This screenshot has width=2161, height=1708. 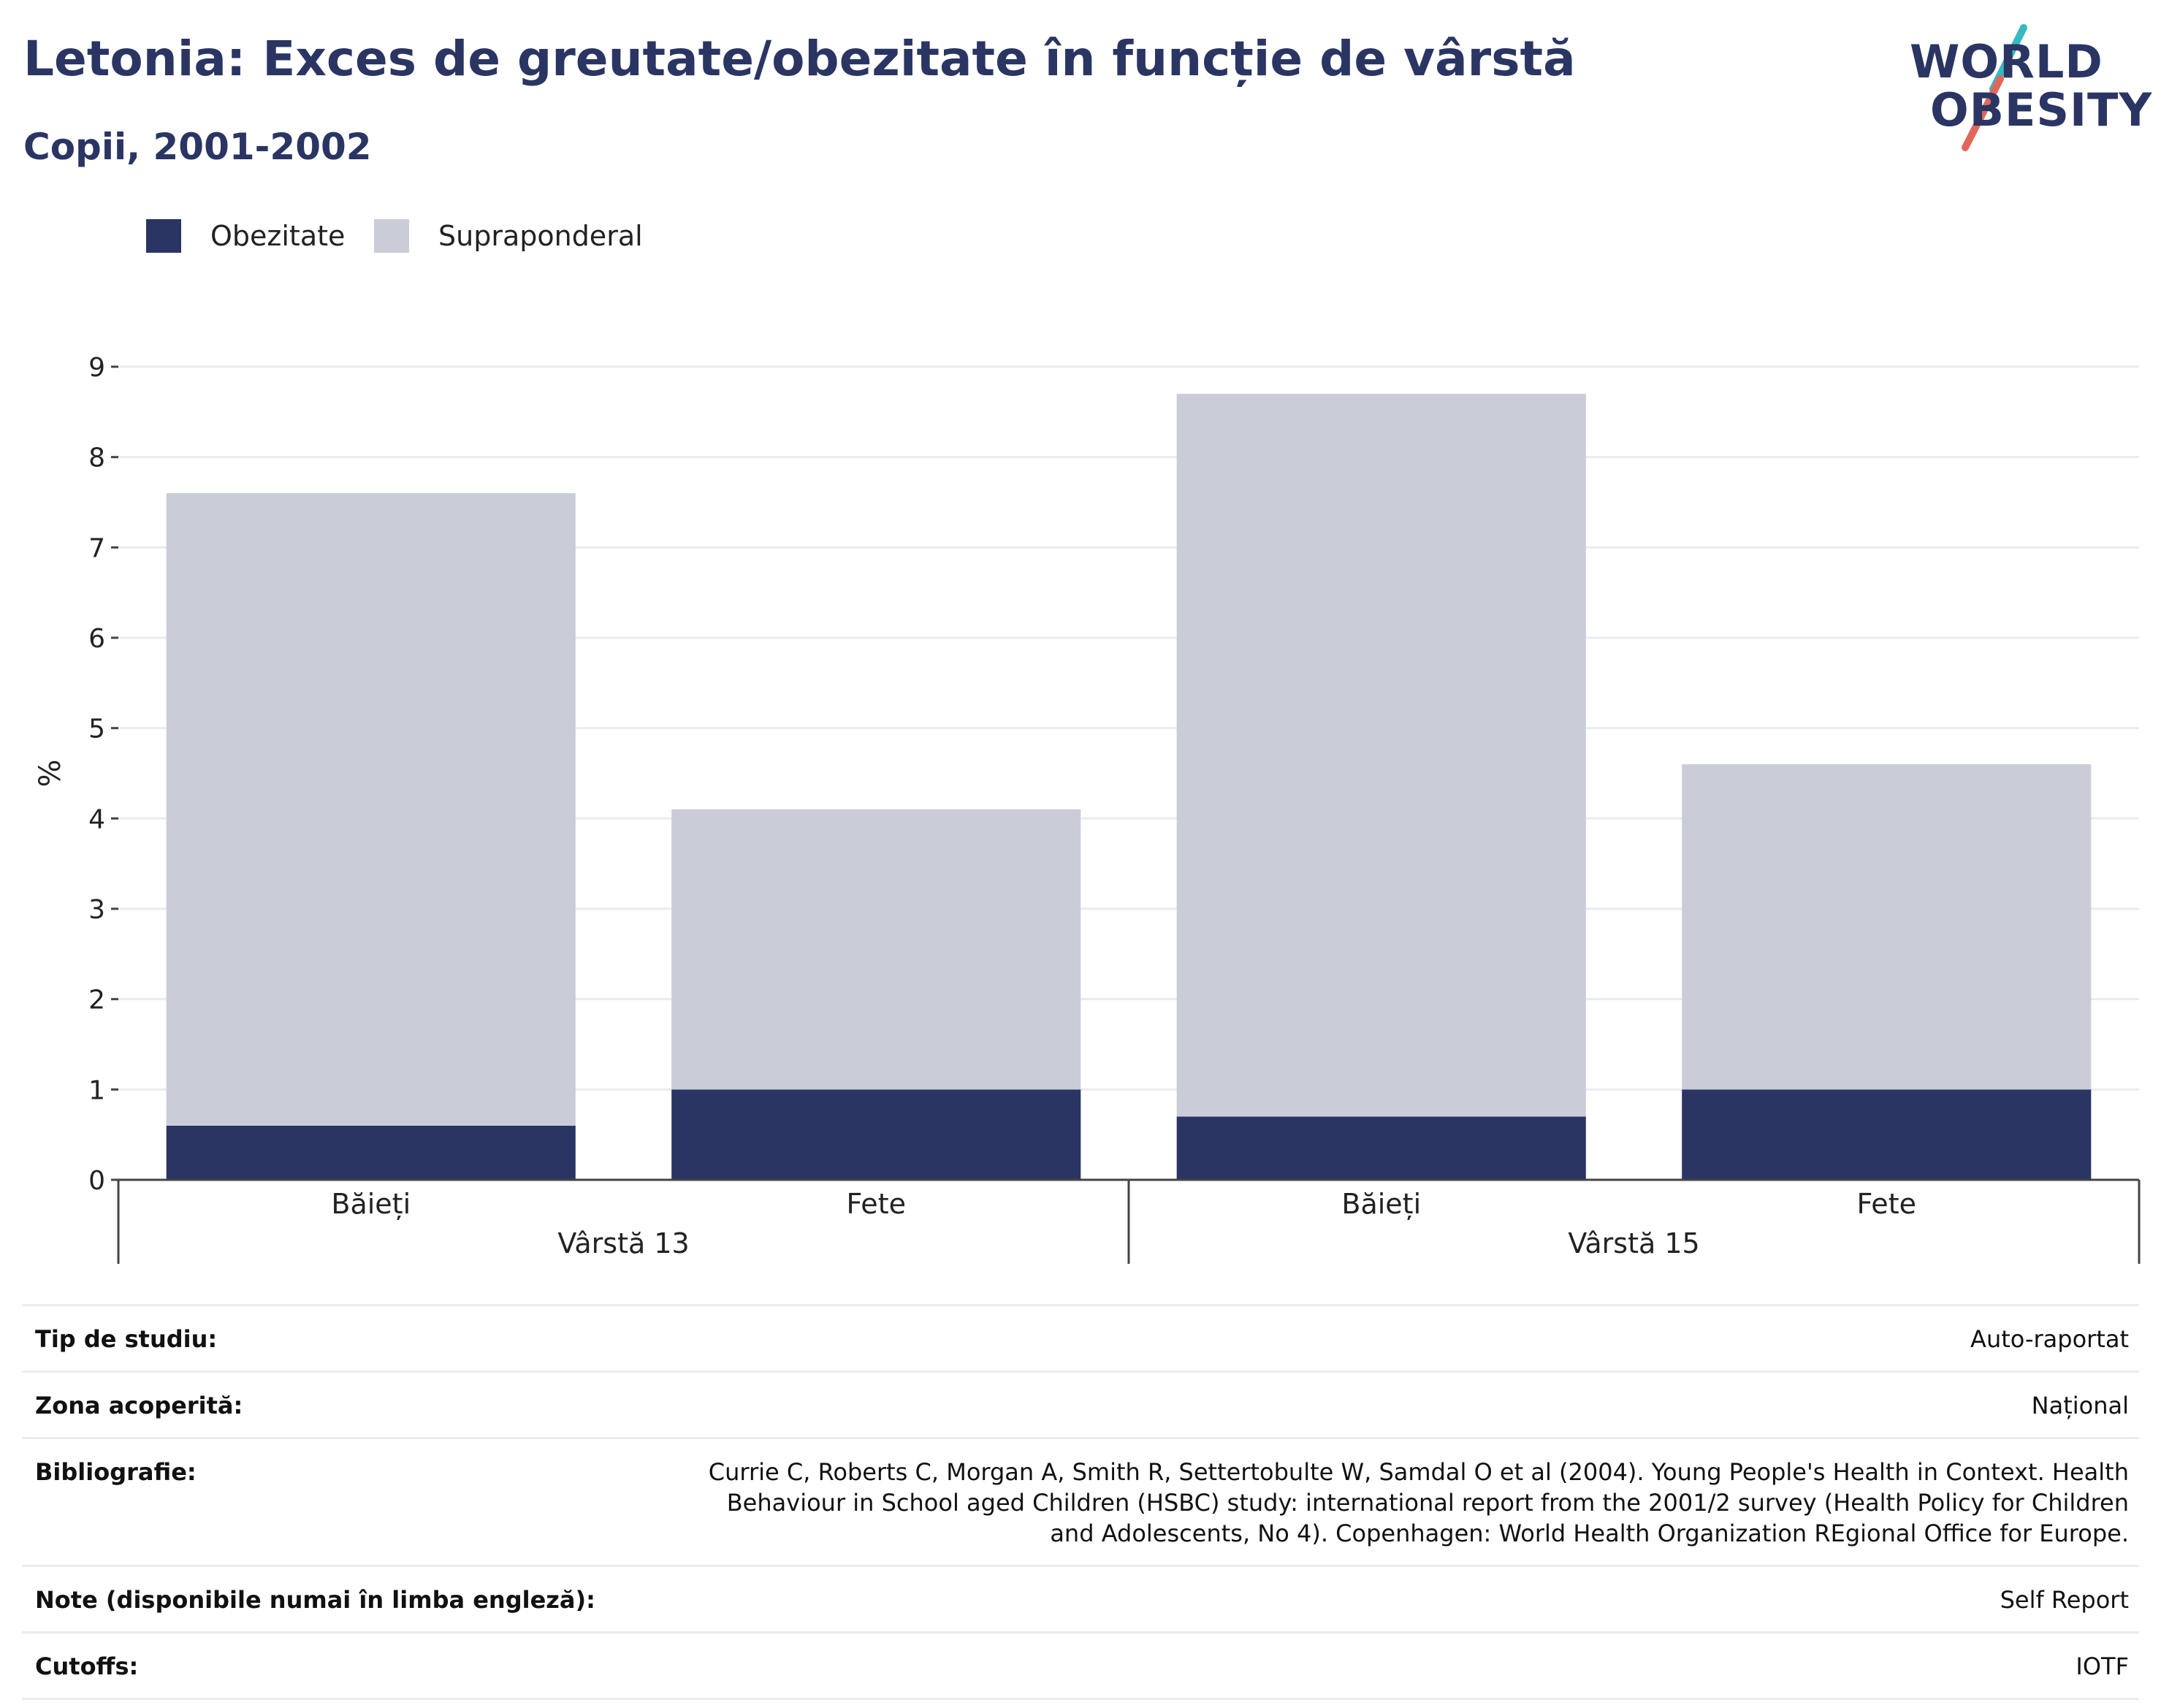 What do you see at coordinates (96, 729) in the screenshot?
I see `y-tick-label: 5` at bounding box center [96, 729].